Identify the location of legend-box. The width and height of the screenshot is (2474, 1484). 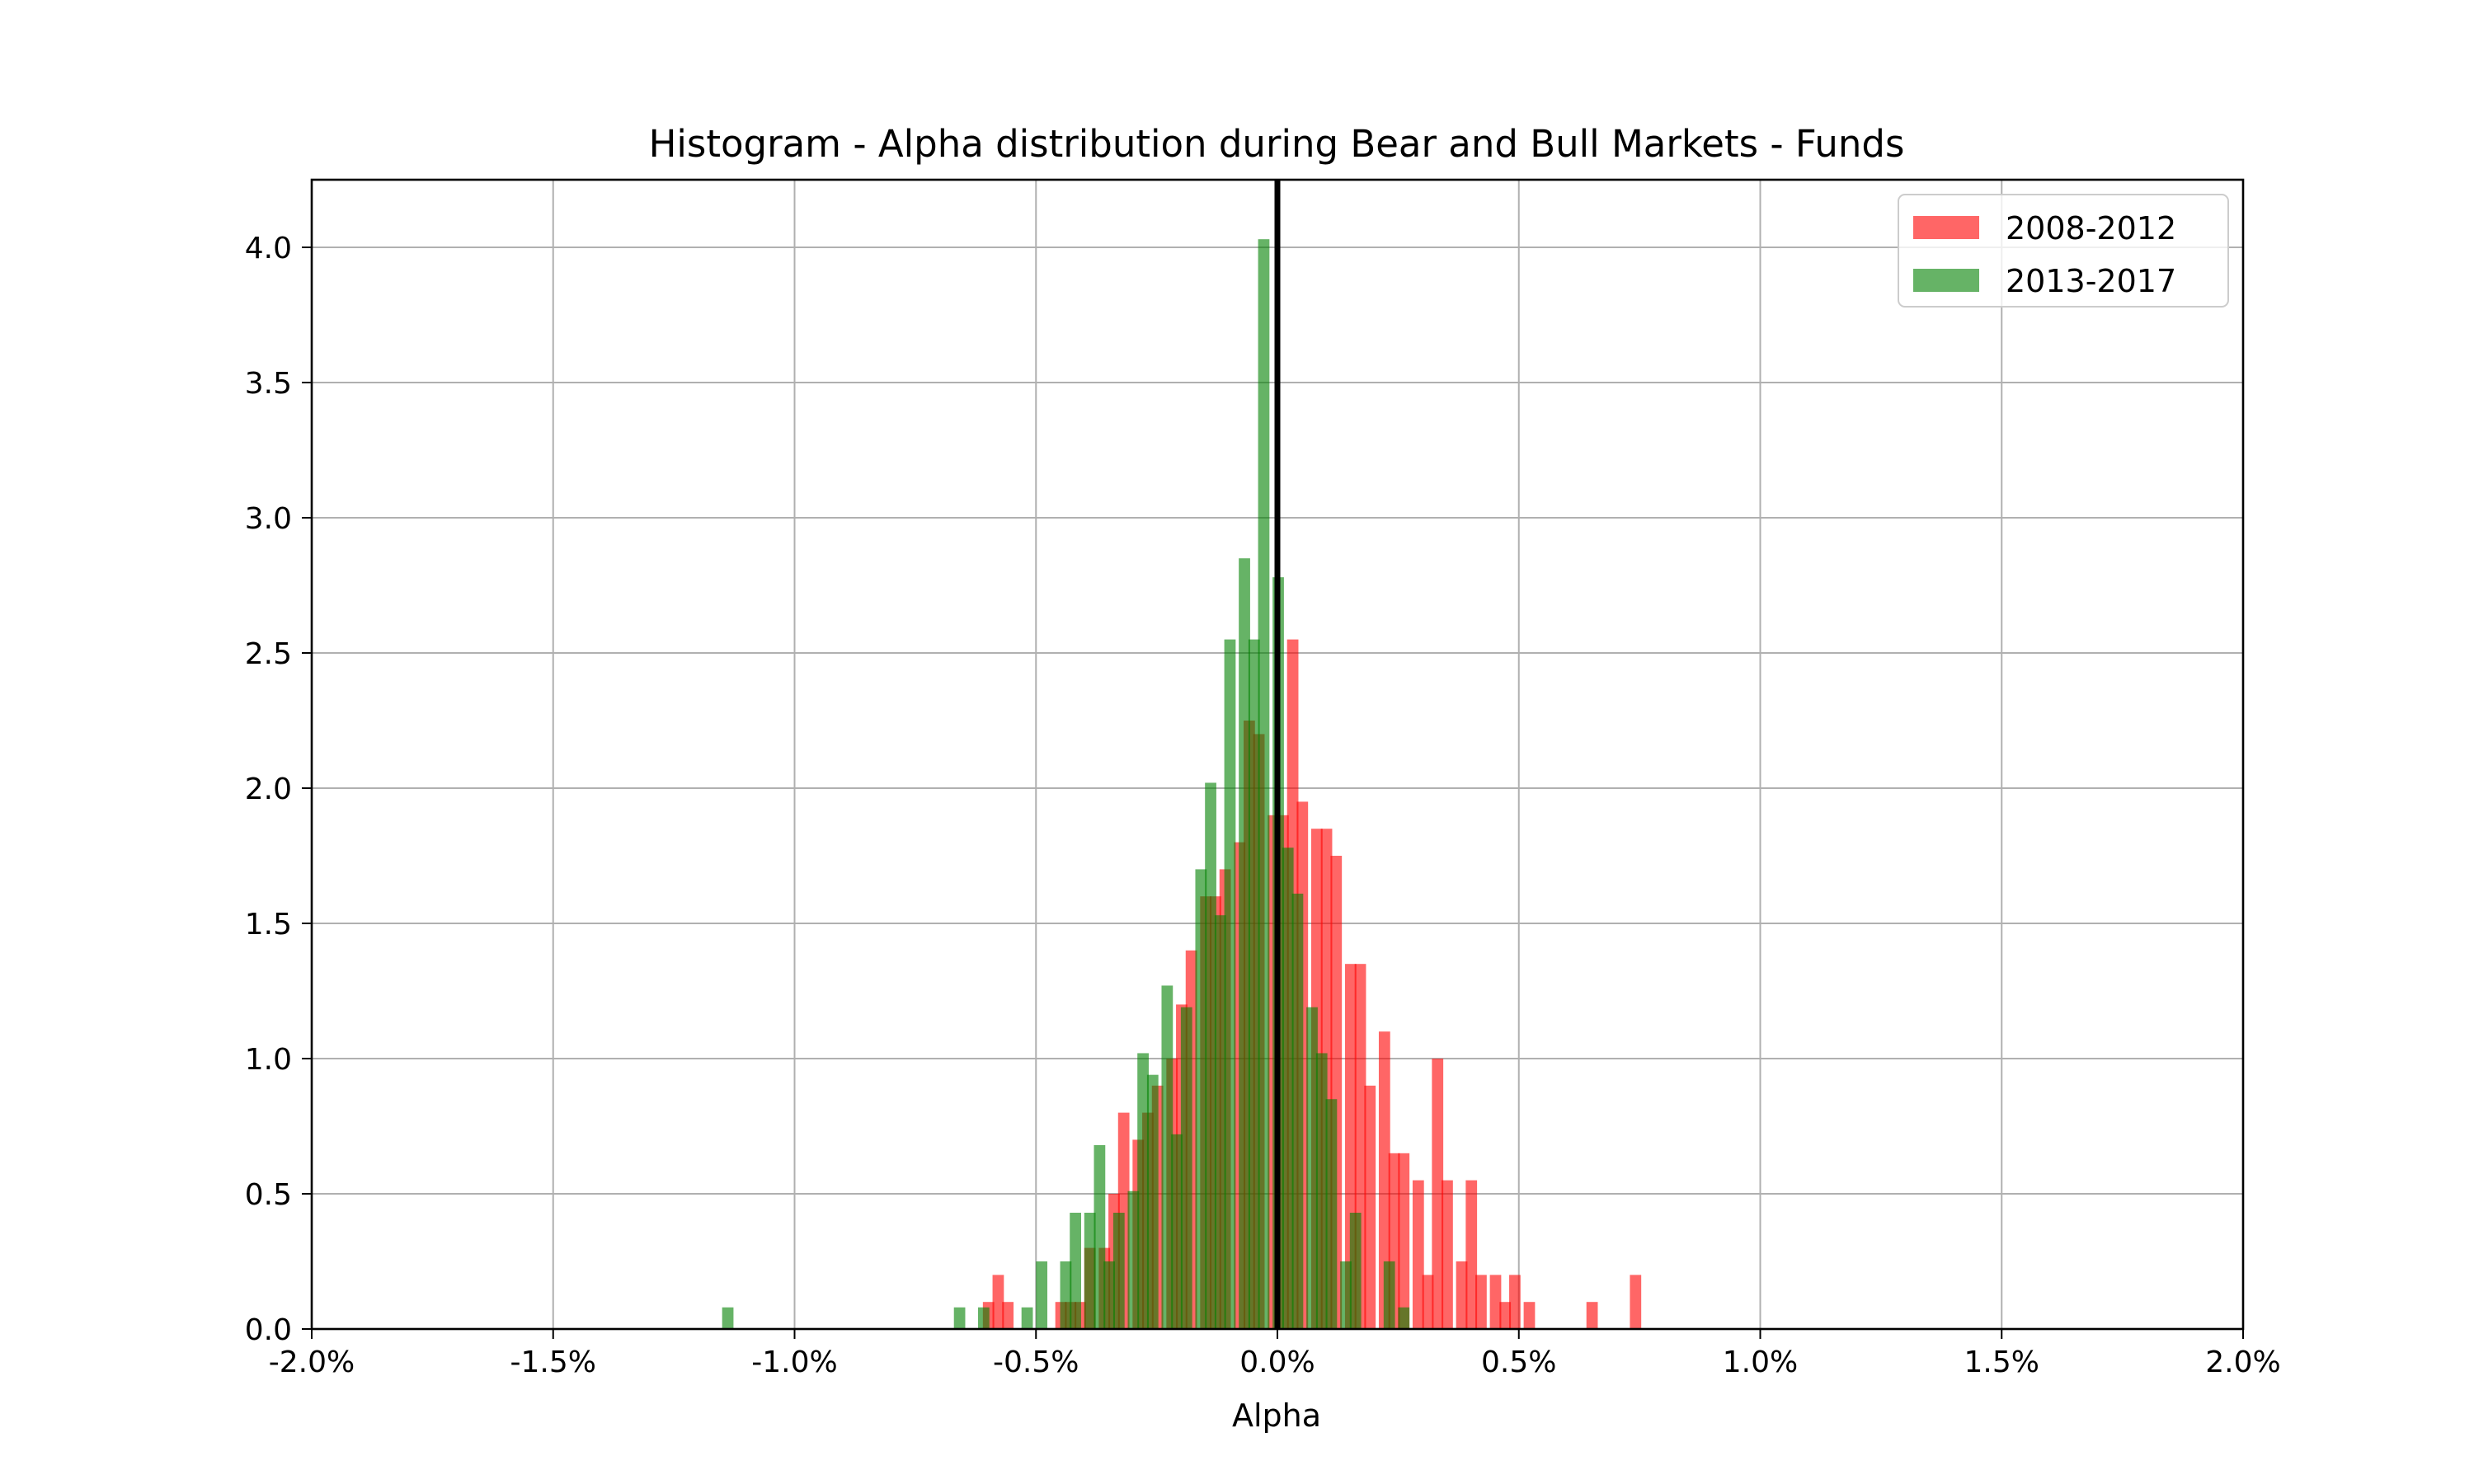
(2063, 251).